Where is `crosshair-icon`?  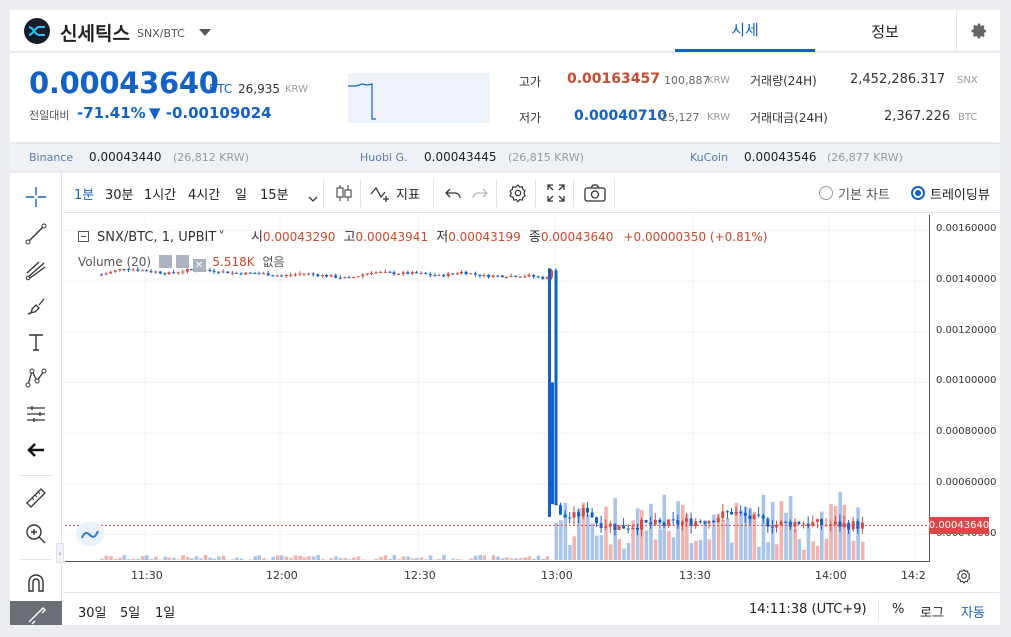
crosshair-icon is located at coordinates (36, 197).